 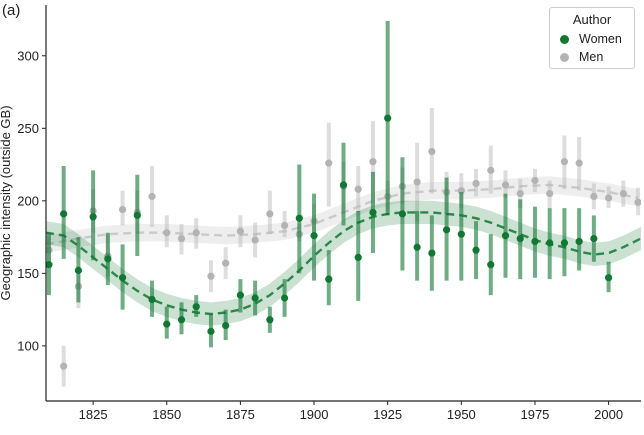 I want to click on y-tick-label: 200, so click(x=28, y=200).